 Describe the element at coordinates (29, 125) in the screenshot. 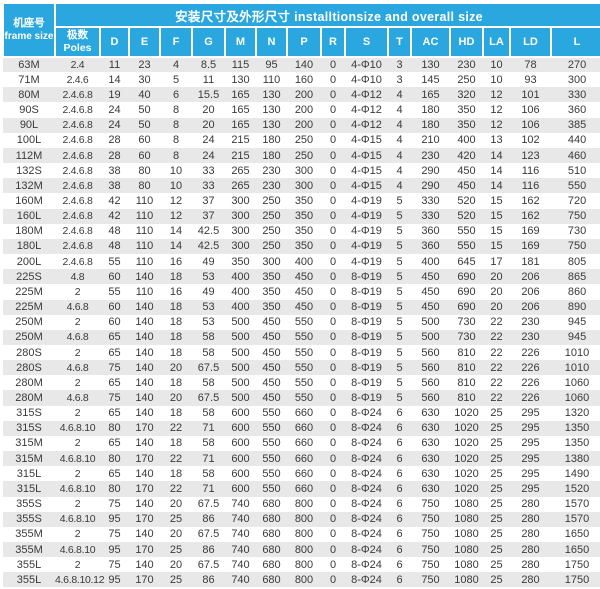

I see `frame-size-cell: 90L` at that location.